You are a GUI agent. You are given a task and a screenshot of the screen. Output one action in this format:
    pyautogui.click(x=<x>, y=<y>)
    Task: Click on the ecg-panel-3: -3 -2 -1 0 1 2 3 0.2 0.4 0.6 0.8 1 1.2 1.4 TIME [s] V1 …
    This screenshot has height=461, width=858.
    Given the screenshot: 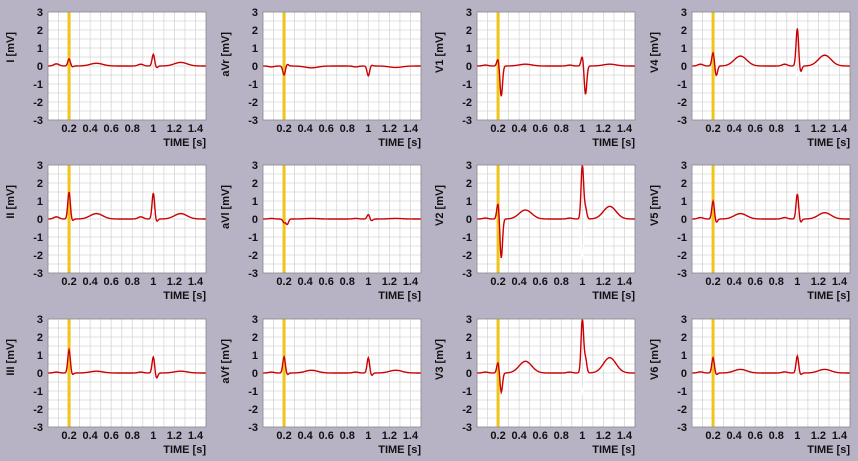 What is the action you would take?
    pyautogui.click(x=536, y=76)
    